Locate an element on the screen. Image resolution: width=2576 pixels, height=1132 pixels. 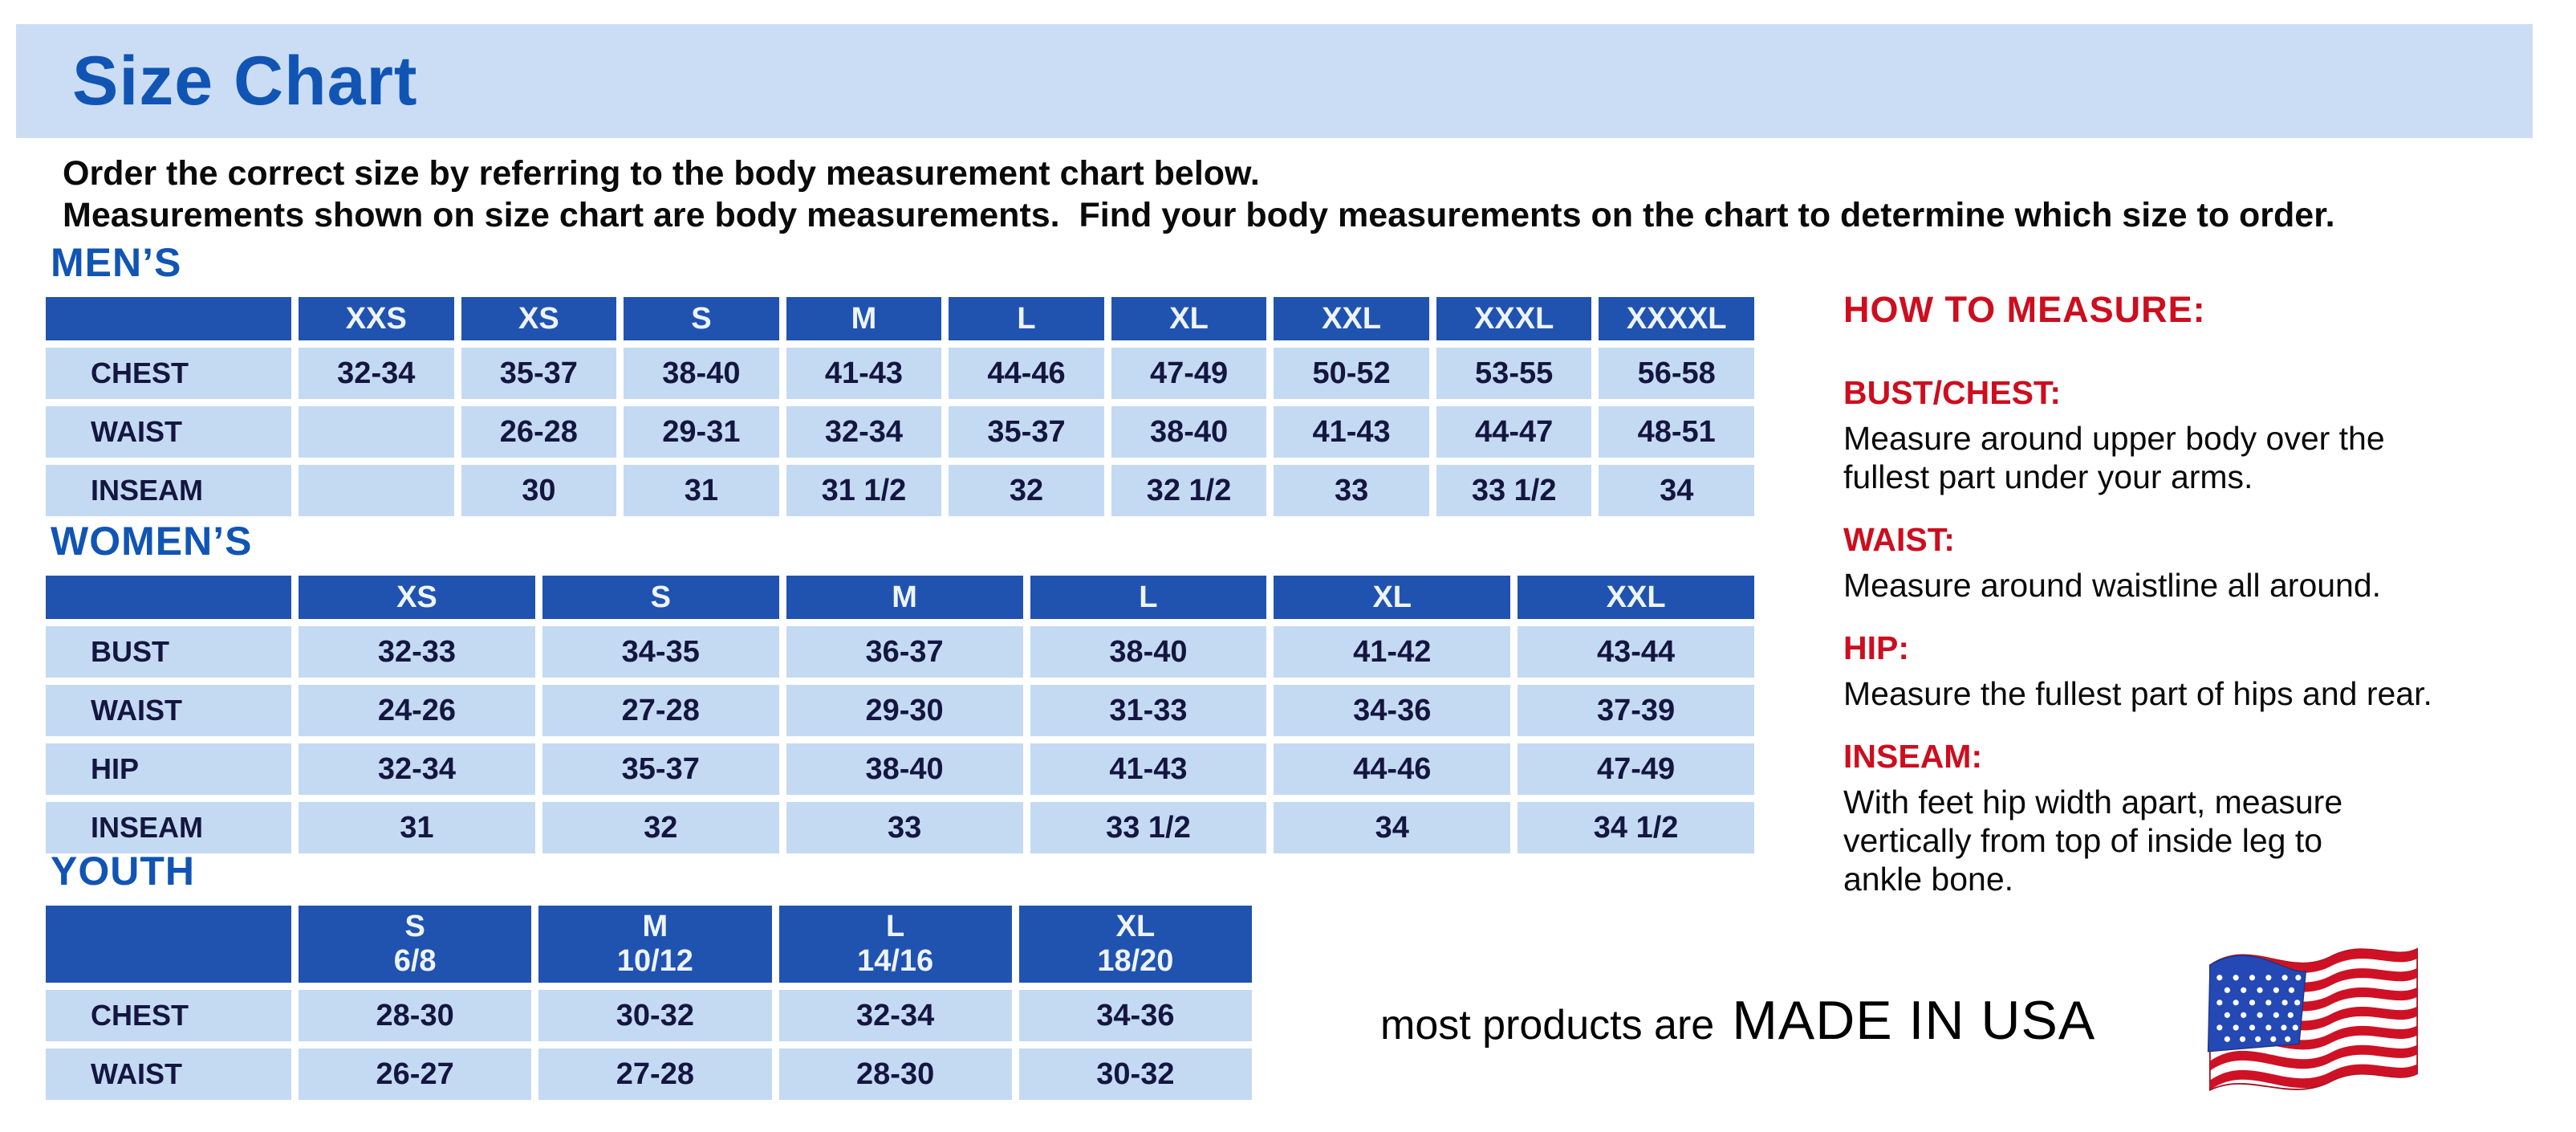
value-cell: 41-43 is located at coordinates (1149, 769).